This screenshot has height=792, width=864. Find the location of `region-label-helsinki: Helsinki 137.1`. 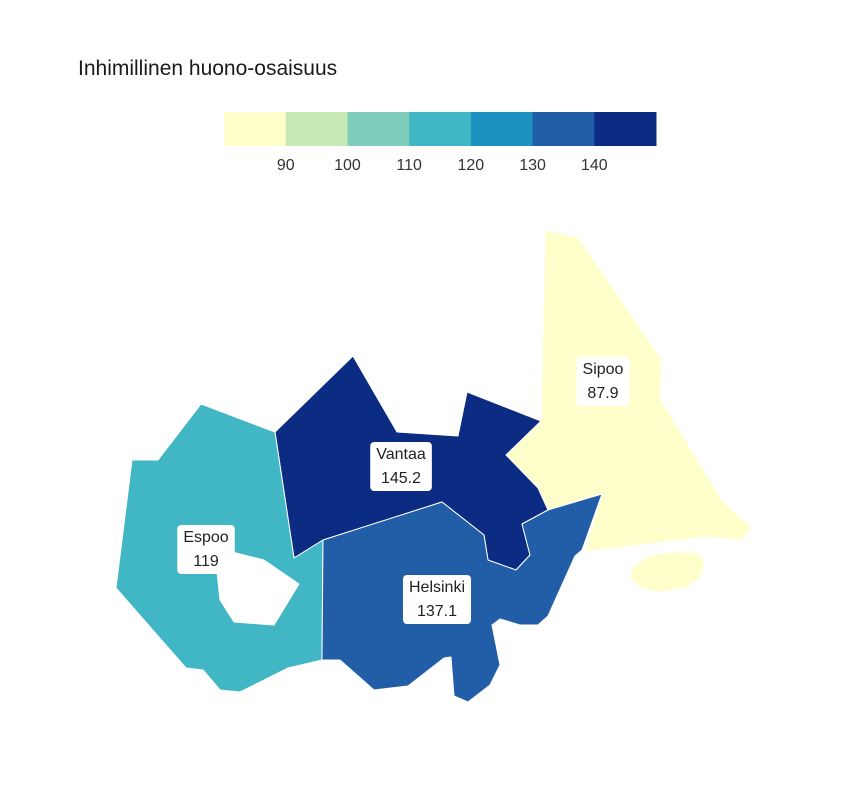

region-label-helsinki: Helsinki 137.1 is located at coordinates (437, 599).